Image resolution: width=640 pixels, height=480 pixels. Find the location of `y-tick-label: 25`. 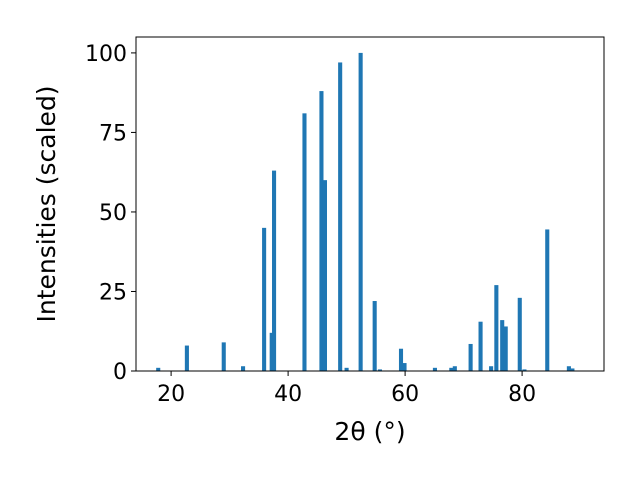

y-tick-label: 25 is located at coordinates (113, 292).